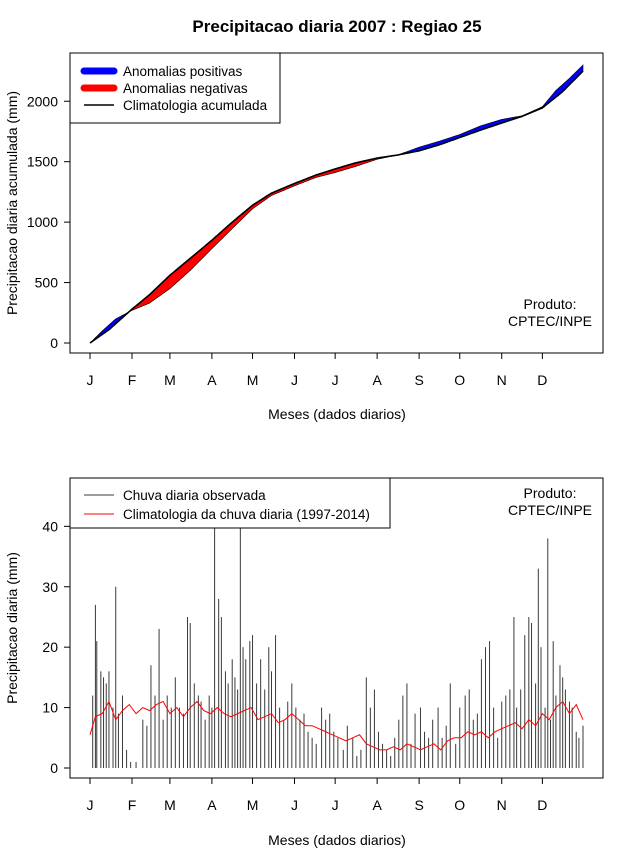  Describe the element at coordinates (50, 708) in the screenshot. I see `y-tick-label: 10` at that location.